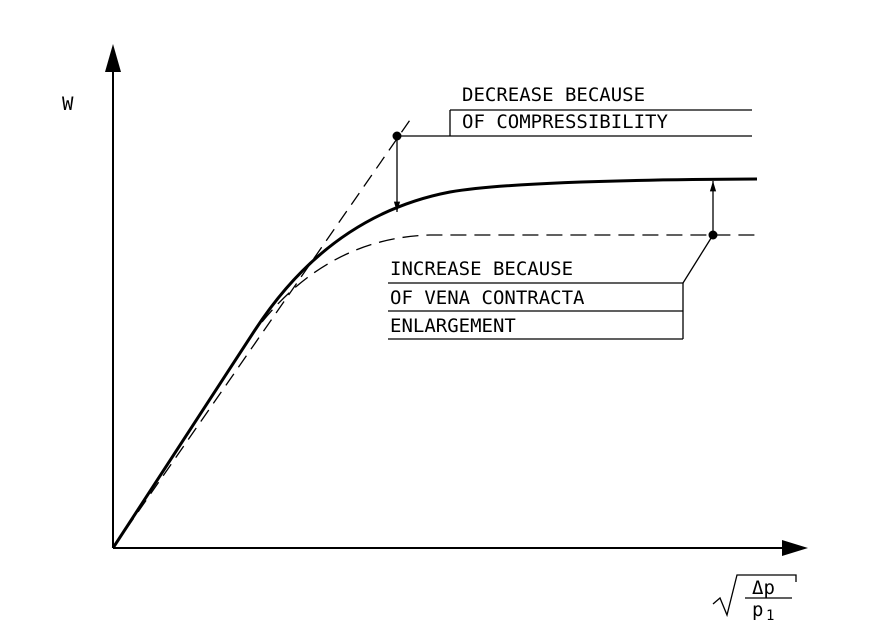 This screenshot has height=631, width=878. What do you see at coordinates (770, 616) in the screenshot?
I see `x-label-subscript: 1` at bounding box center [770, 616].